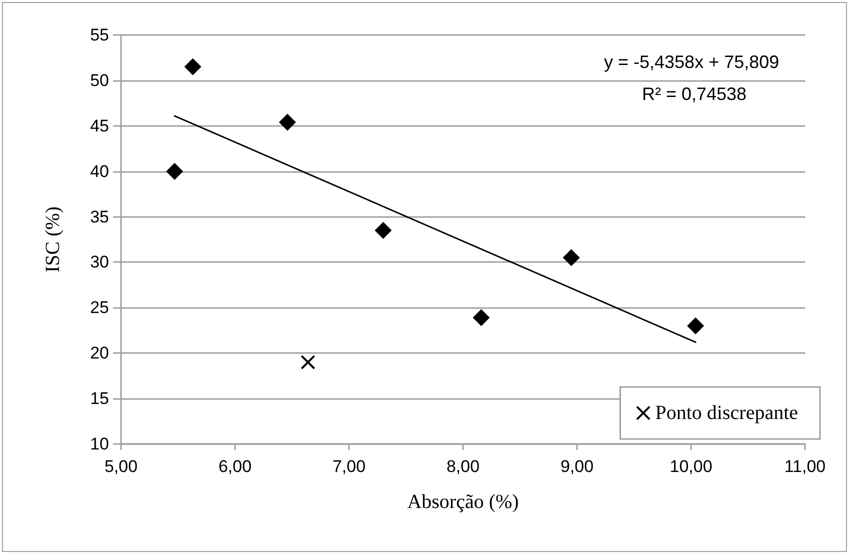  What do you see at coordinates (99, 35) in the screenshot?
I see `y-tick-label: 55` at bounding box center [99, 35].